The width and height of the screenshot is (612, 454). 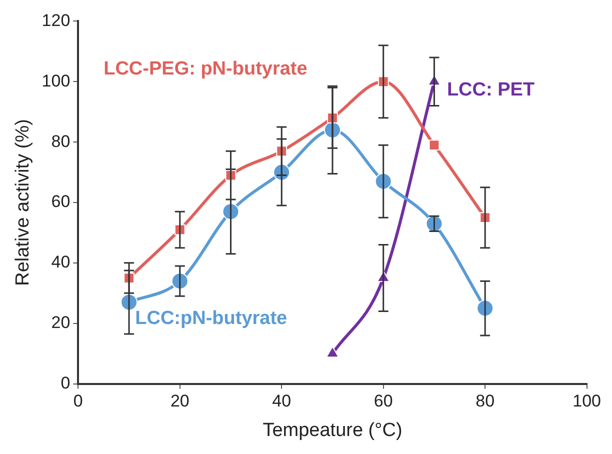 I want to click on series-label: LCC:pN-butyrate, so click(x=211, y=318).